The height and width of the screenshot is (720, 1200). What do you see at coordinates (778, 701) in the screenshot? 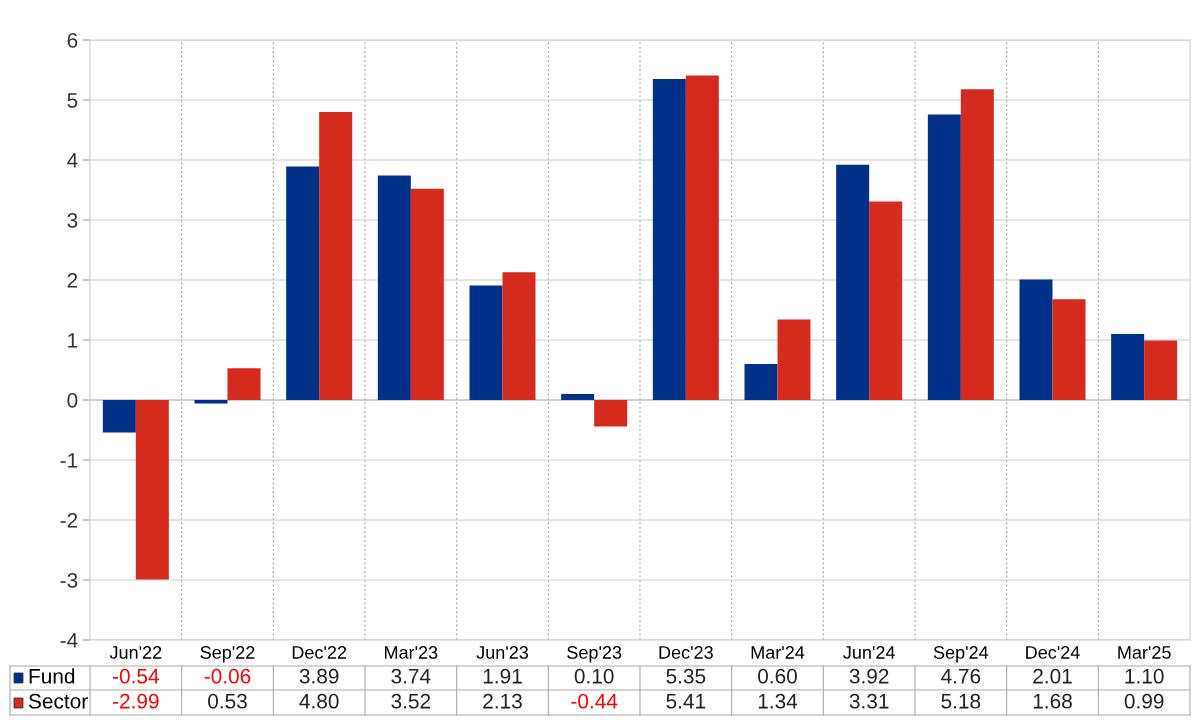
I see `data-label: 1.34` at bounding box center [778, 701].